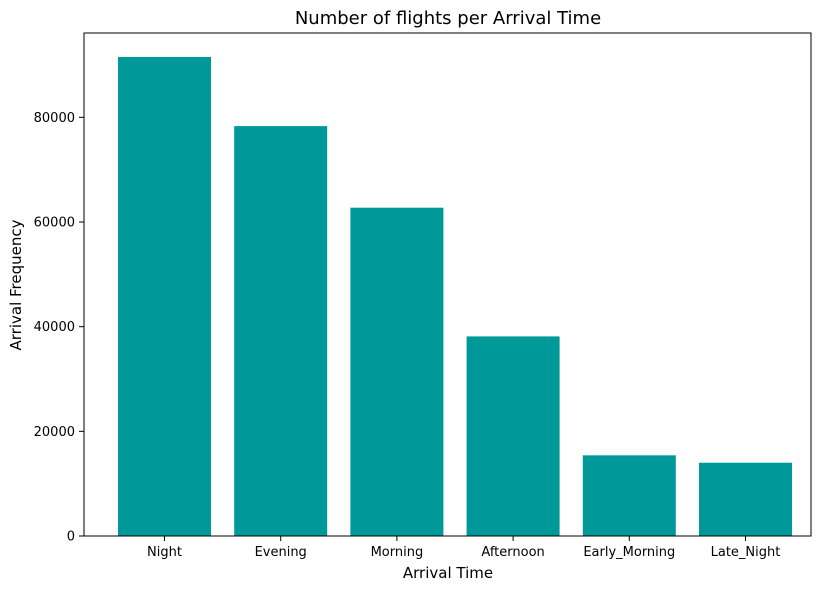  What do you see at coordinates (71, 537) in the screenshot?
I see `y-tick-label: 0` at bounding box center [71, 537].